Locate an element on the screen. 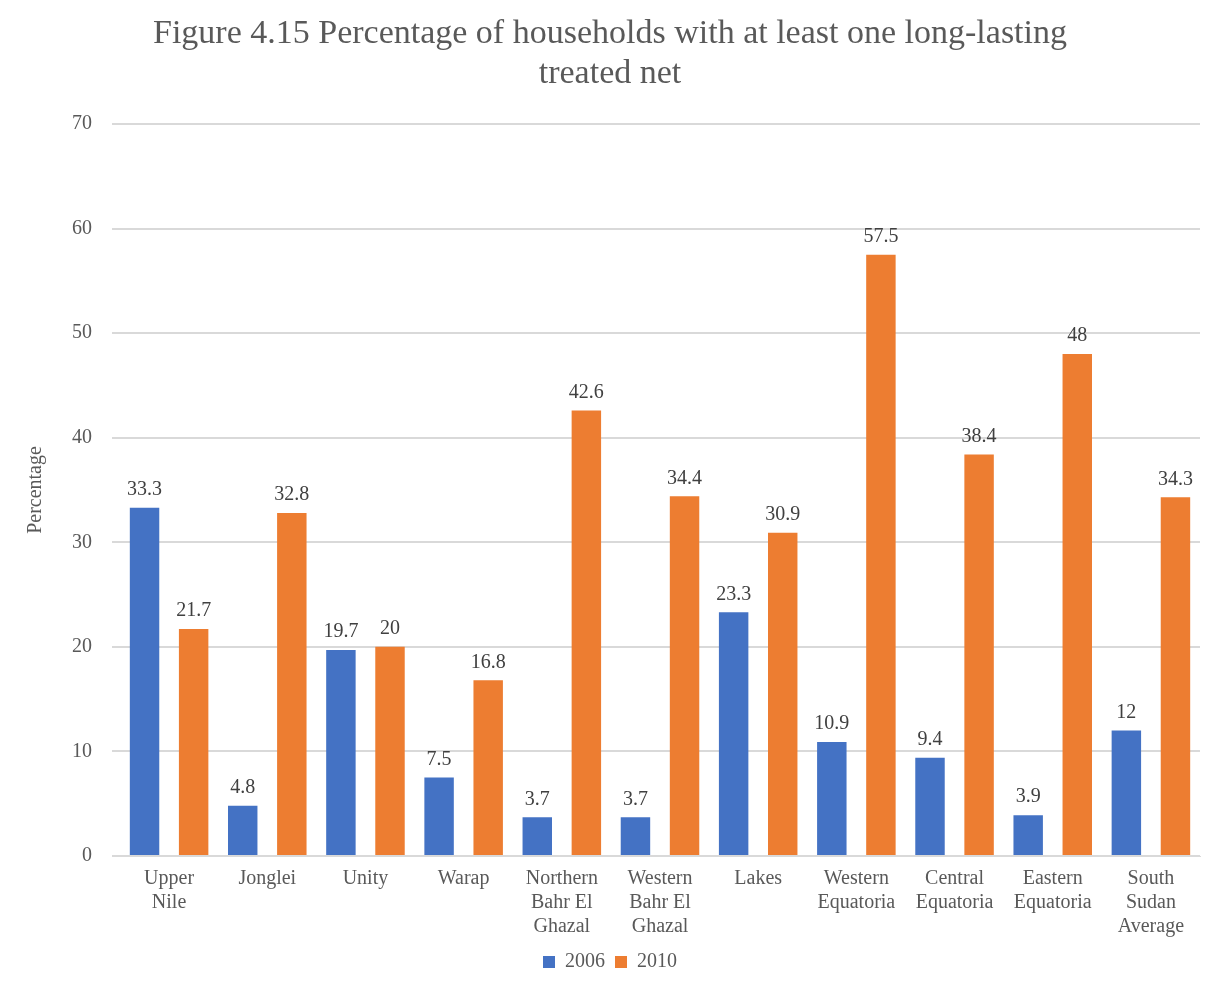 This screenshot has width=1220, height=990. x-tick-label: Northern Bahr El Ghazal is located at coordinates (561, 901).